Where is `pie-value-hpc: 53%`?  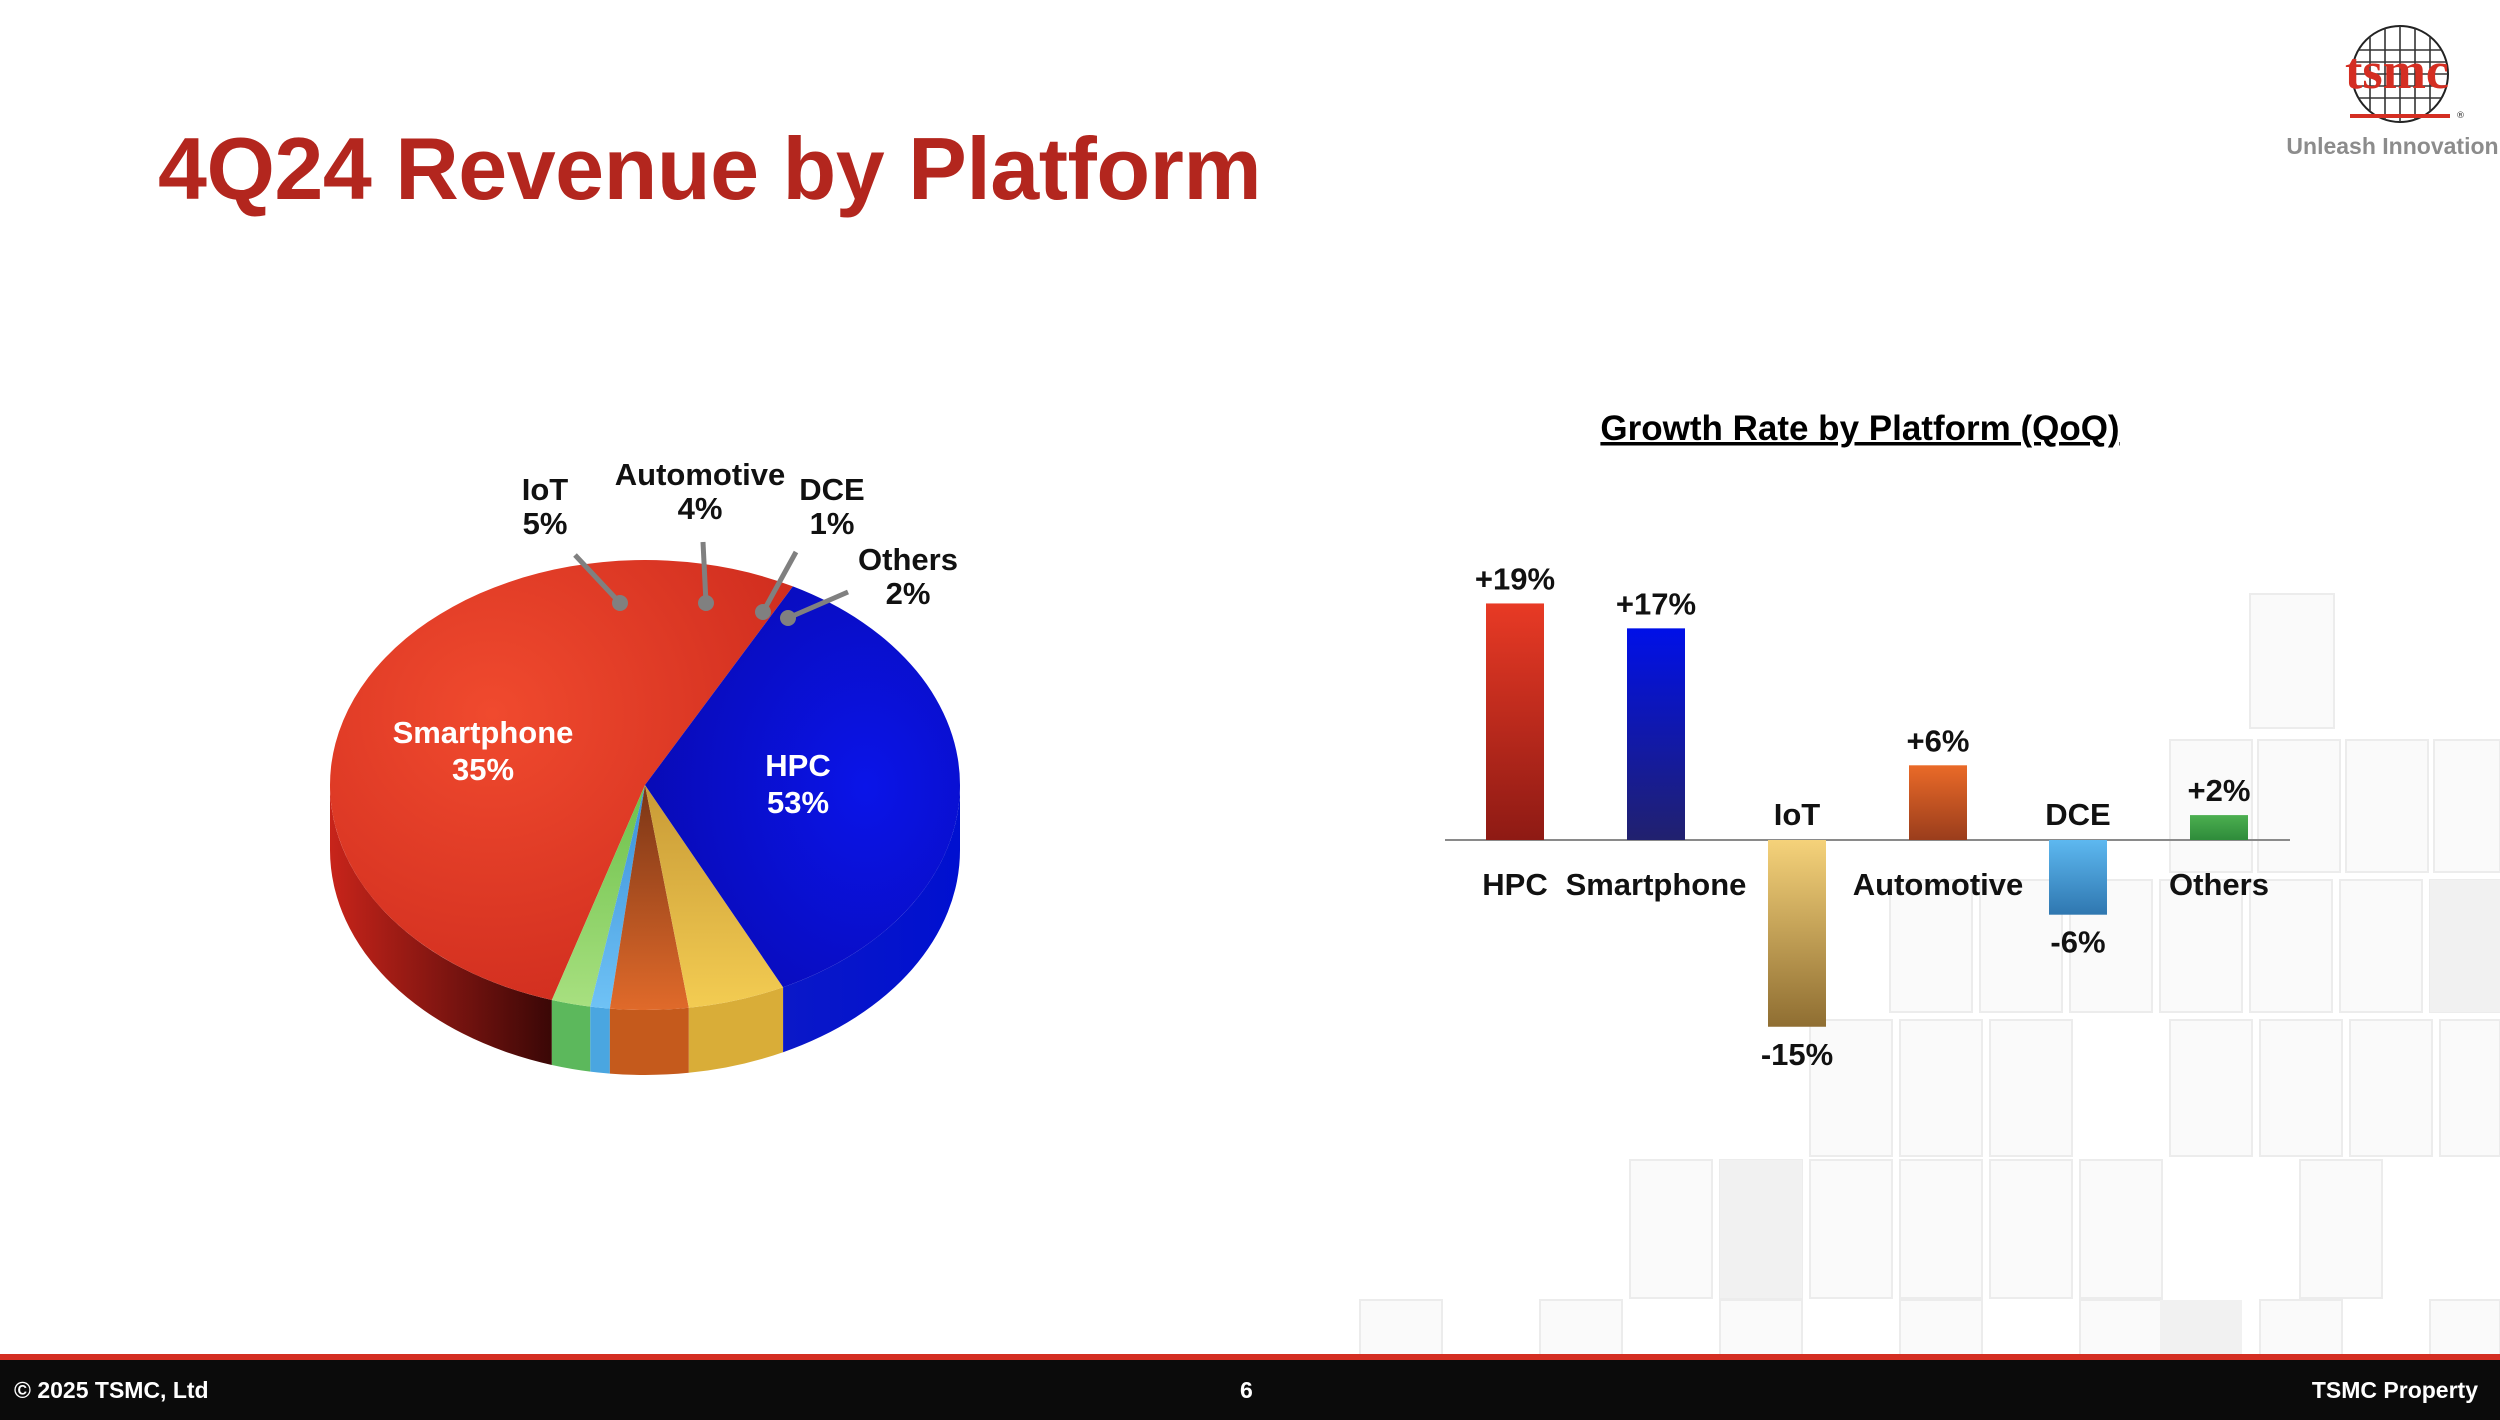 pie-value-hpc: 53% is located at coordinates (798, 802).